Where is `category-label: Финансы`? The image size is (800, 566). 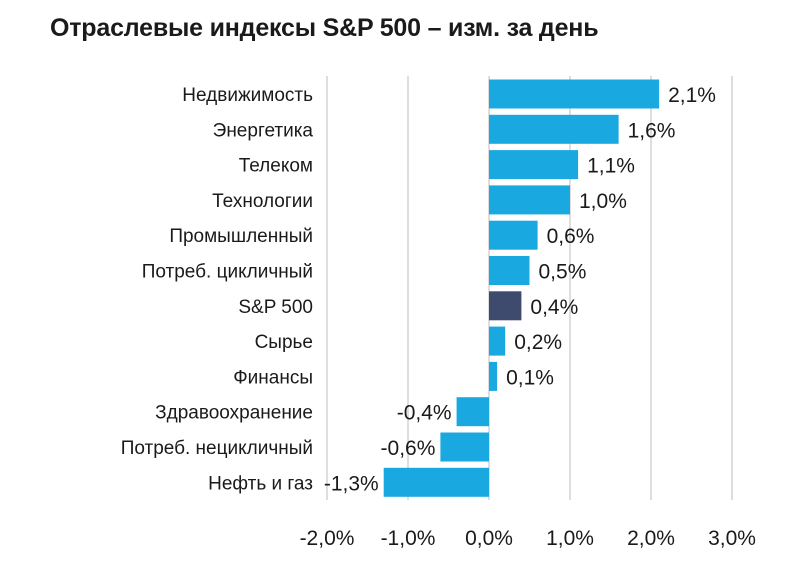
category-label: Финансы is located at coordinates (273, 377).